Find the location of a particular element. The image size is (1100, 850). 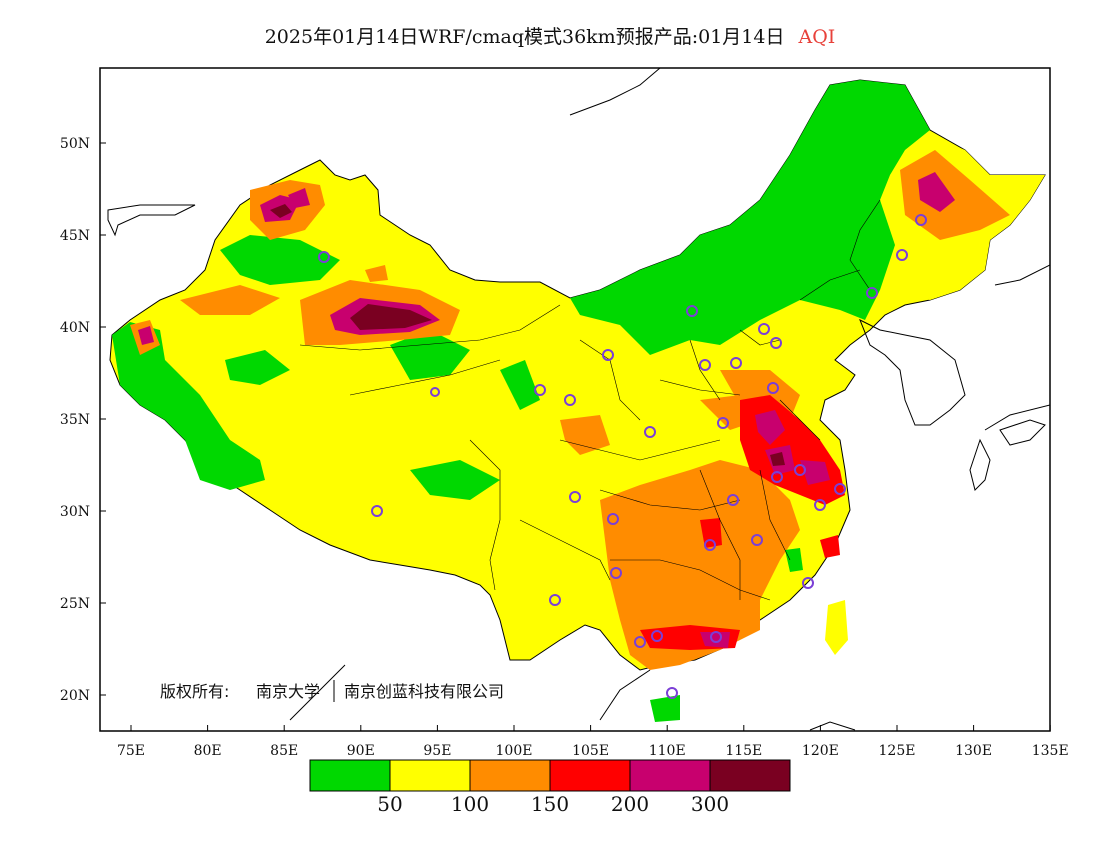

lon-tick-label: 75E is located at coordinates (131, 751).